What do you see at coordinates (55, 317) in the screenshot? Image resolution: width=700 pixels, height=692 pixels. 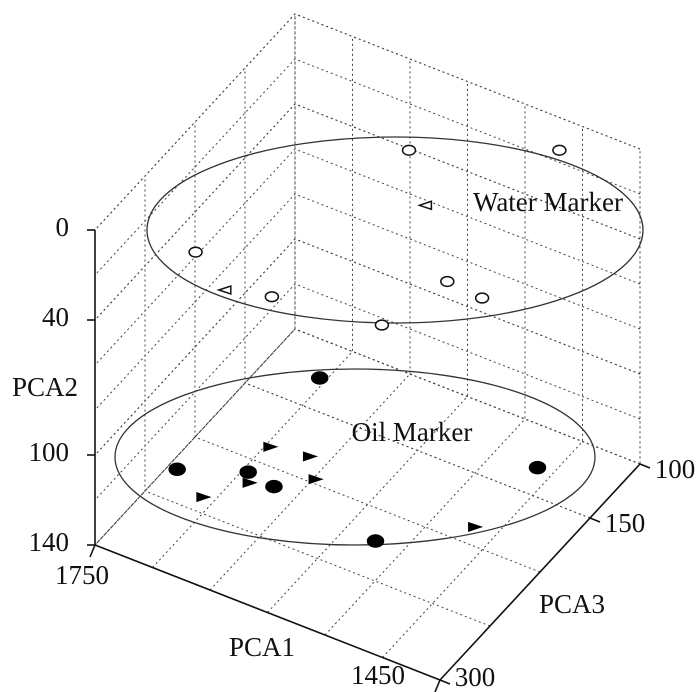 I see `y-tick-label: 40` at bounding box center [55, 317].